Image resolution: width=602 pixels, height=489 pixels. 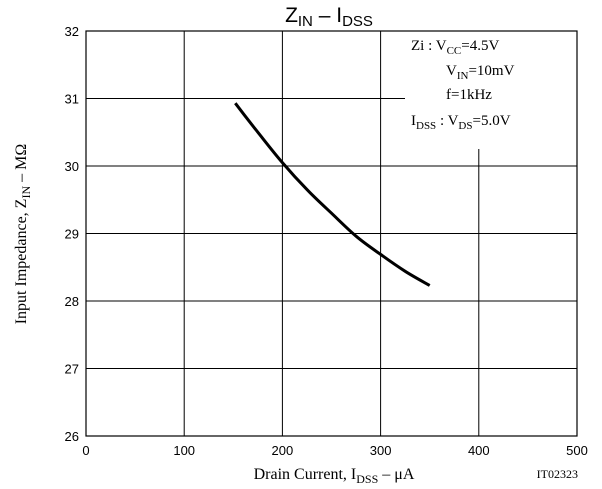 What do you see at coordinates (72, 99) in the screenshot?
I see `y-tick-label: 31` at bounding box center [72, 99].